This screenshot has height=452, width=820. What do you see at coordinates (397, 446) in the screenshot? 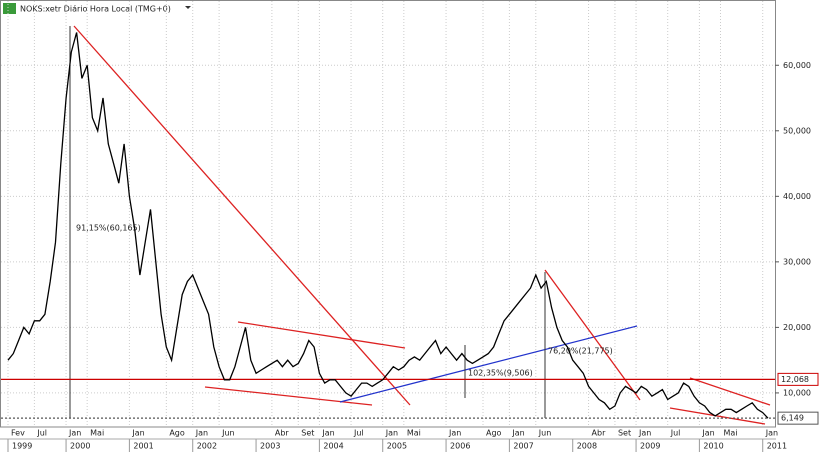
I see `year-label: 2005` at bounding box center [397, 446].